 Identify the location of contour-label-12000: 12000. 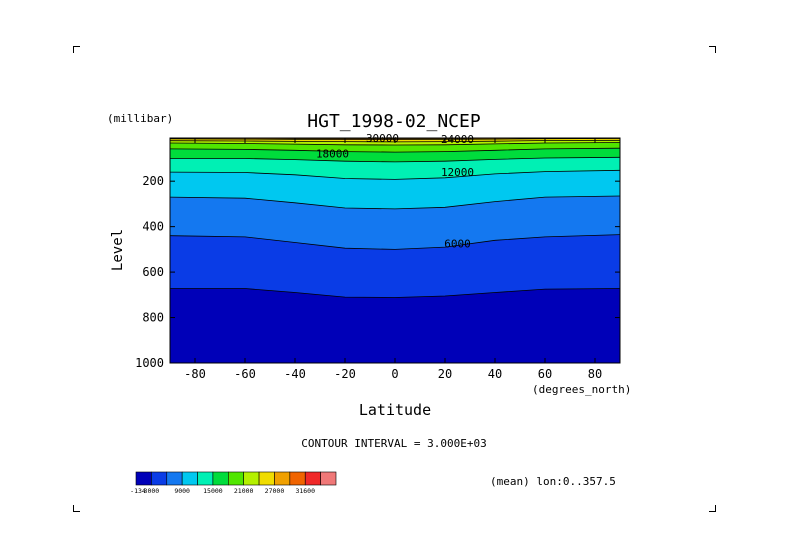
(457, 172).